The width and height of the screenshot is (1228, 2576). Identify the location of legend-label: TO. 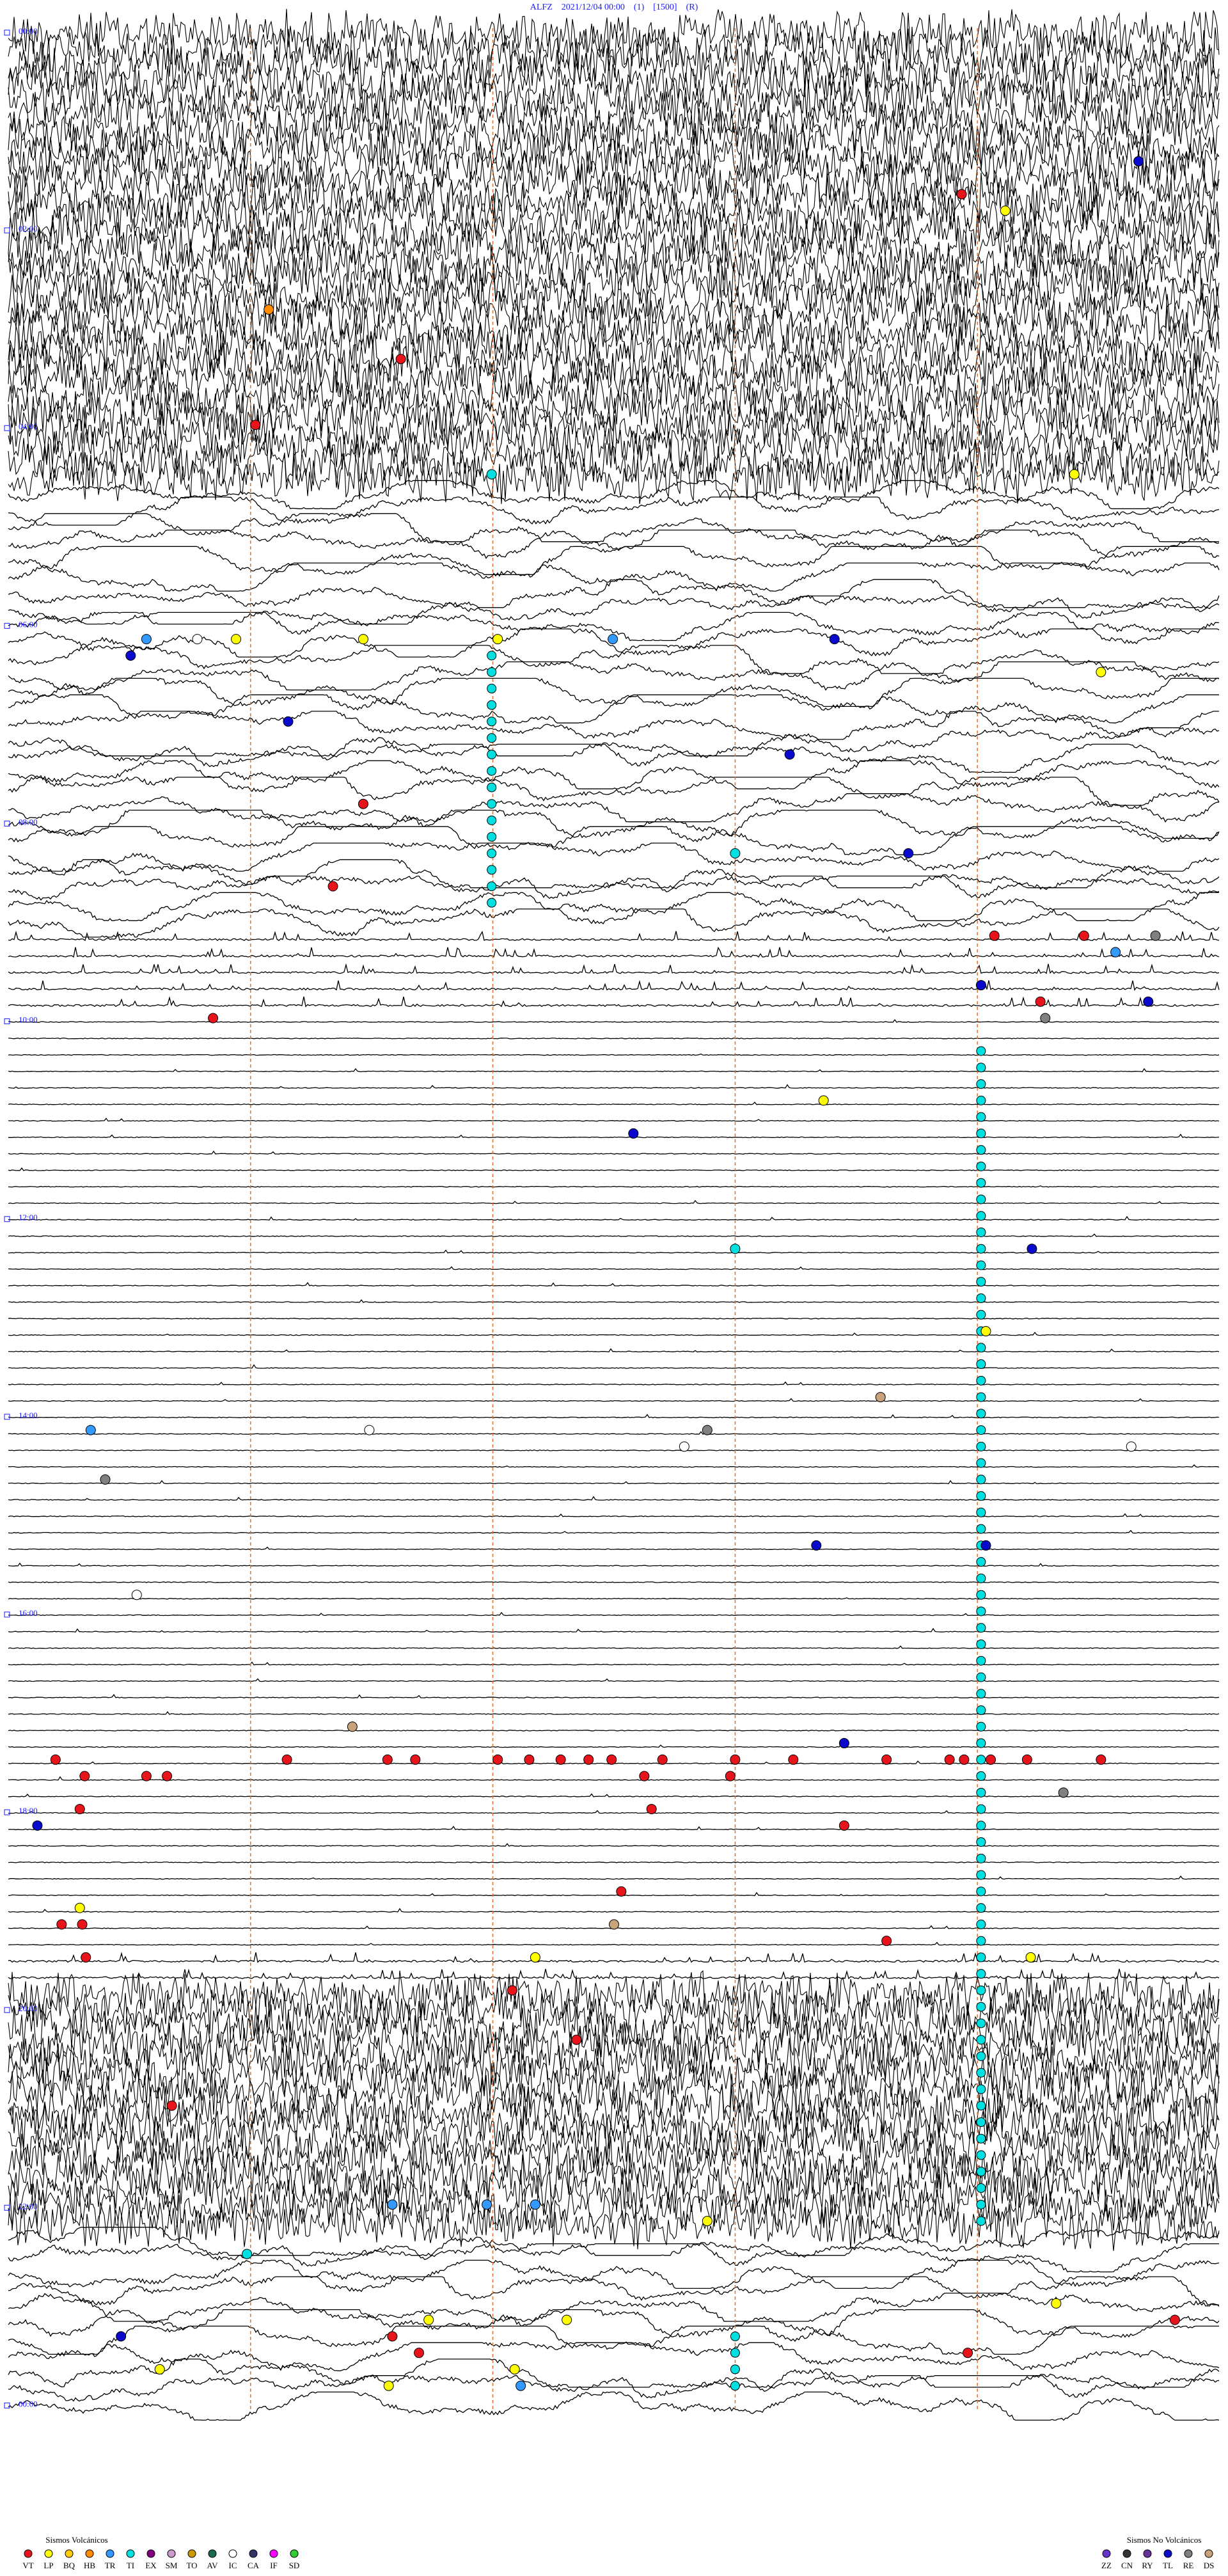
(191, 2565).